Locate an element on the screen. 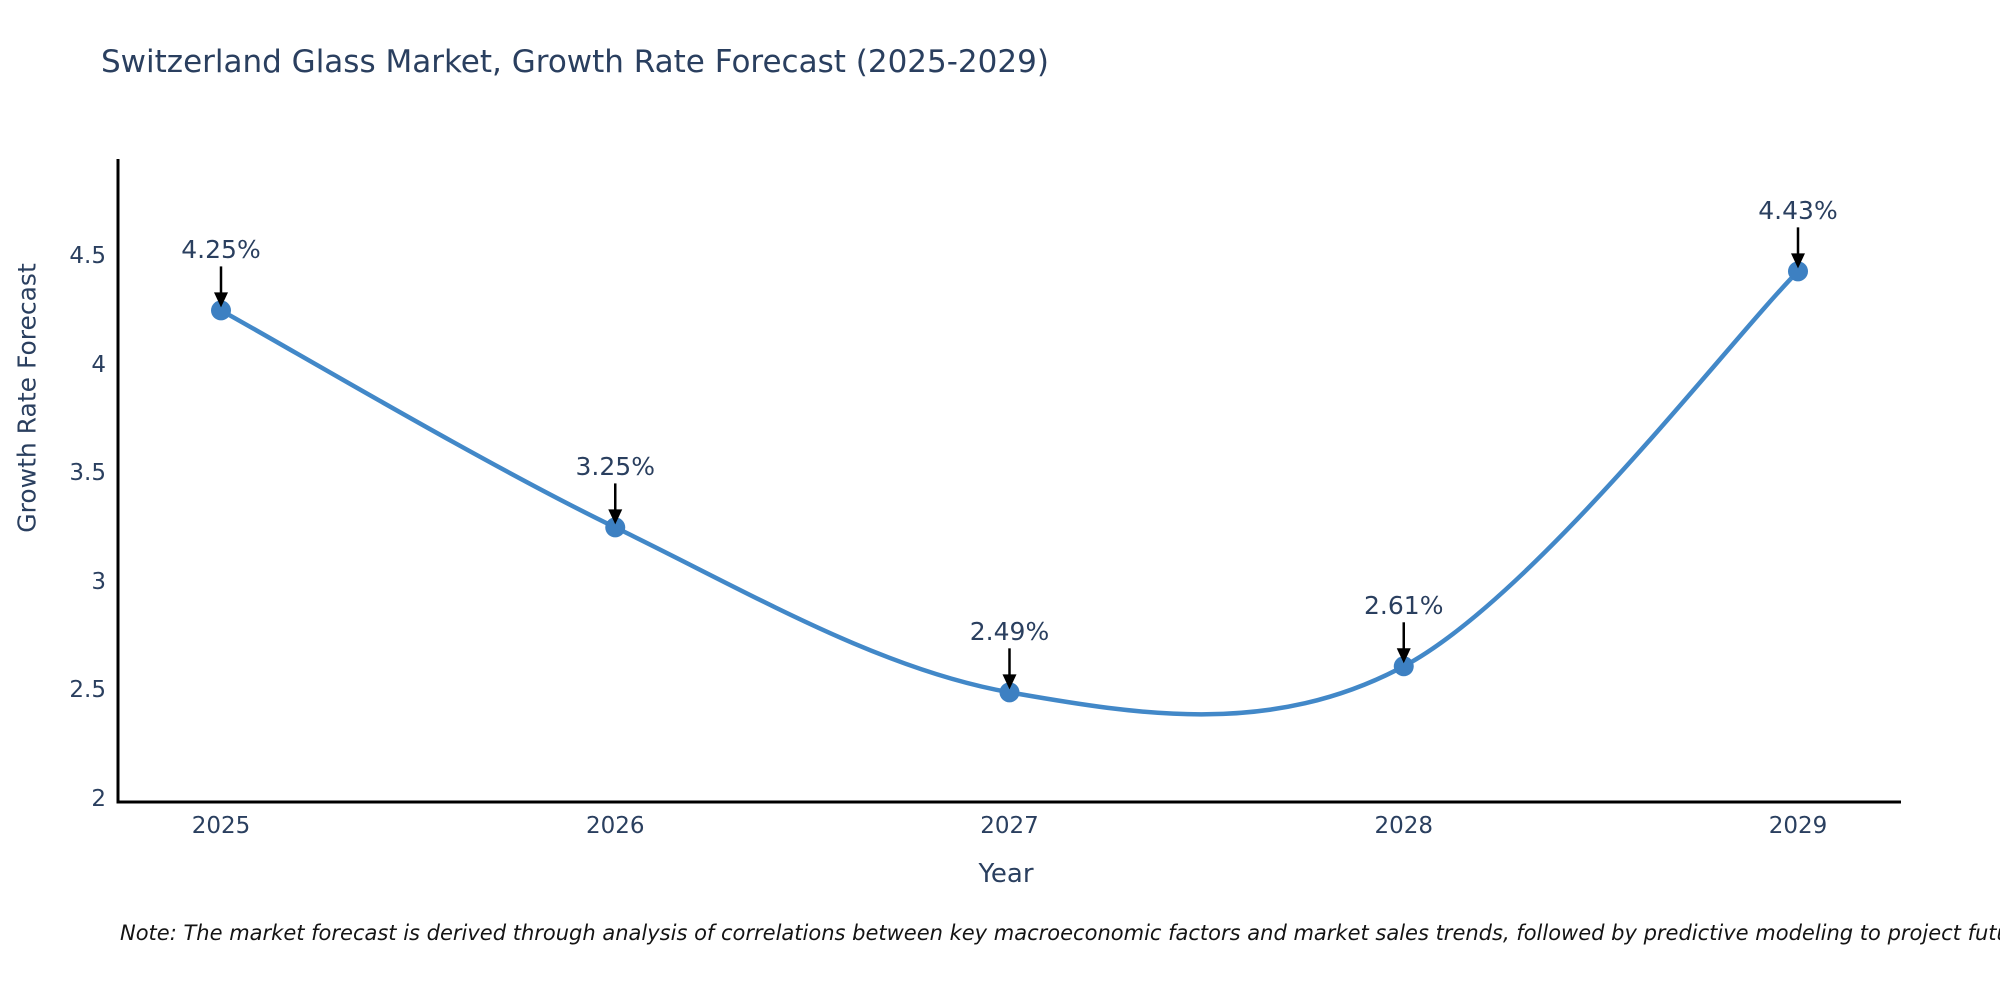 The width and height of the screenshot is (2000, 1000). x-tick-label: 2025 is located at coordinates (221, 826).